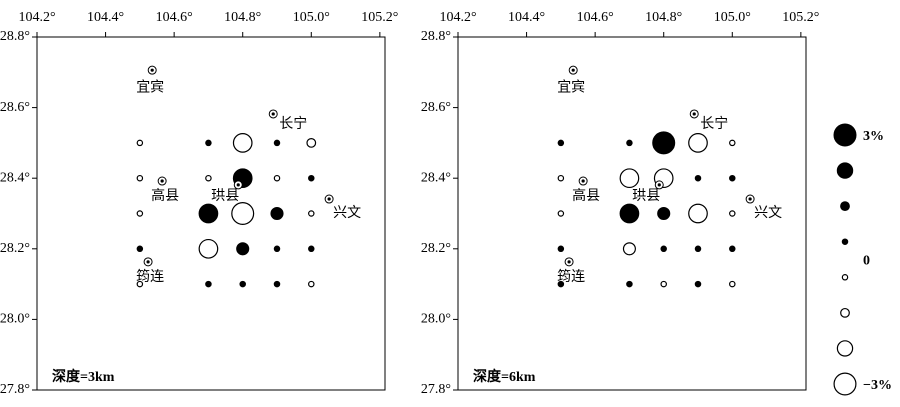  Describe the element at coordinates (83, 376) in the screenshot. I see `panel-title: 深度=3km` at that location.